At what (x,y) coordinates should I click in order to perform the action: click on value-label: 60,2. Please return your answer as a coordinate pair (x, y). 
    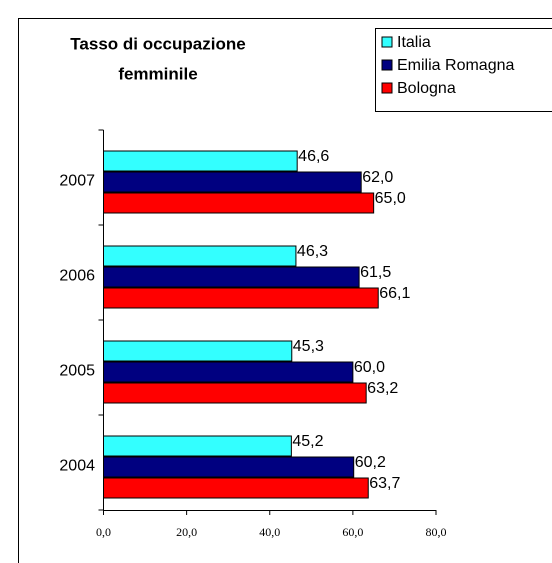
    Looking at the image, I should click on (370, 462).